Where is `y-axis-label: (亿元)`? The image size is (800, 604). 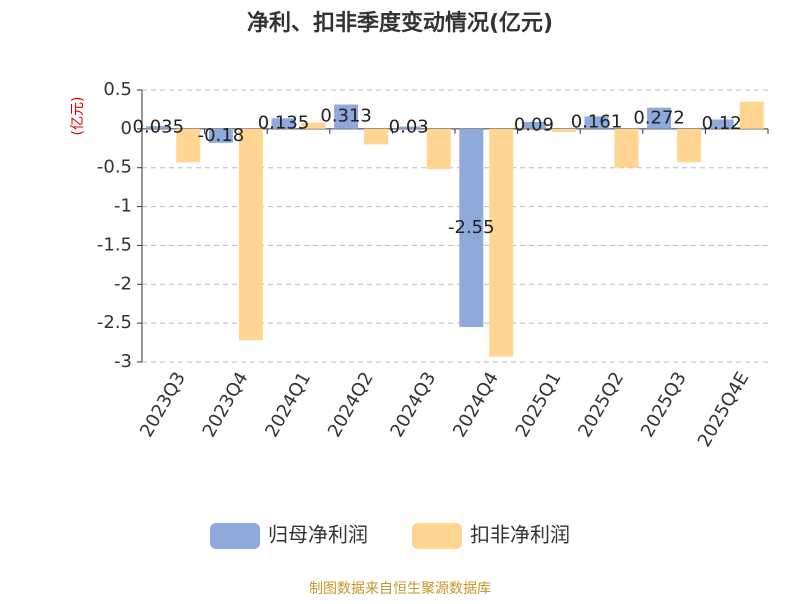
y-axis-label: (亿元) is located at coordinates (78, 116).